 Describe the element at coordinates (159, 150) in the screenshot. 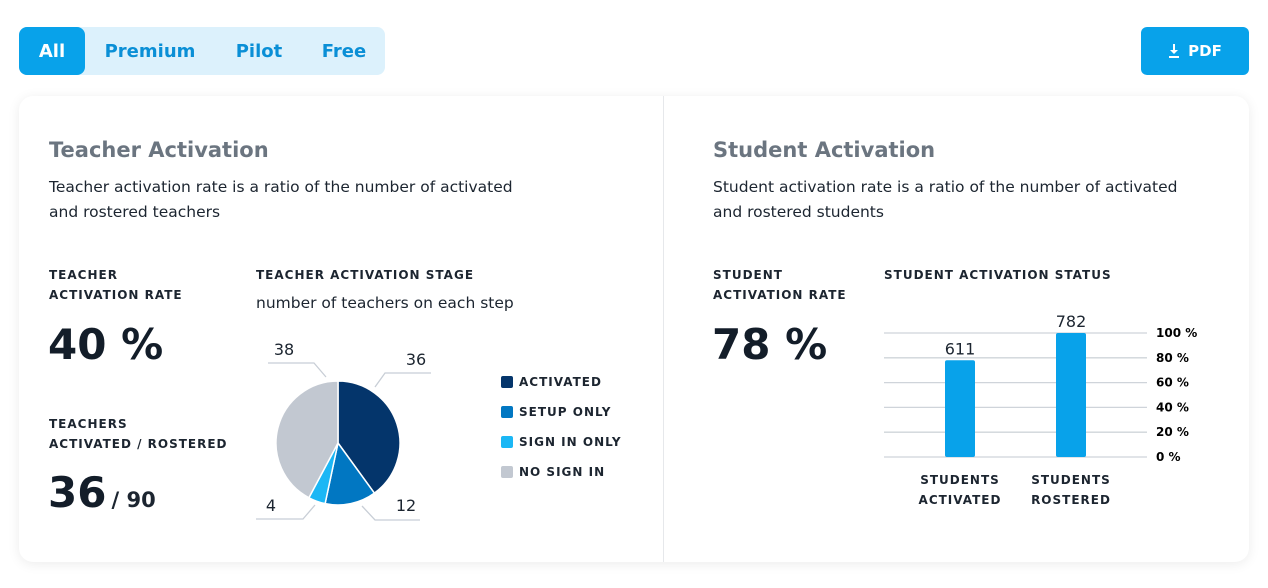

I see `teacher-title: Teacher Activation` at that location.